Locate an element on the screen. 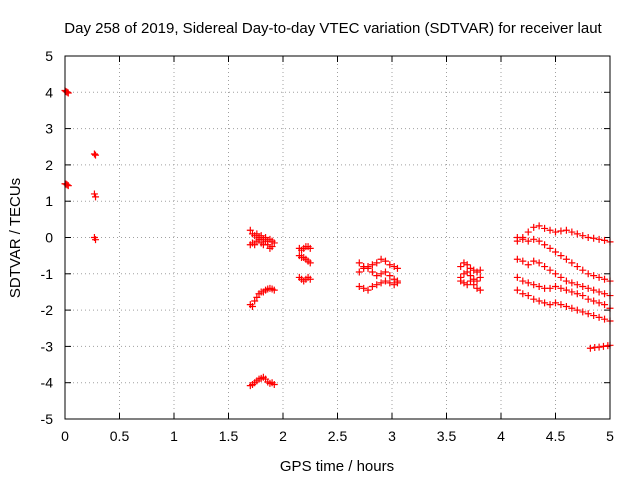  y-tick-label: -2 is located at coordinates (47, 310).